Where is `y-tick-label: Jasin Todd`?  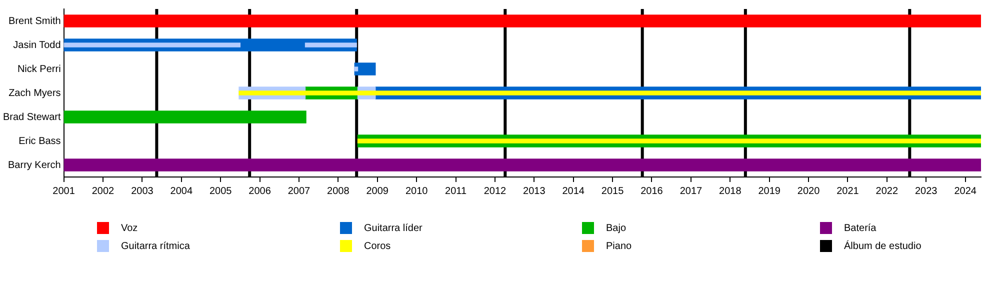 y-tick-label: Jasin Todd is located at coordinates (37, 45).